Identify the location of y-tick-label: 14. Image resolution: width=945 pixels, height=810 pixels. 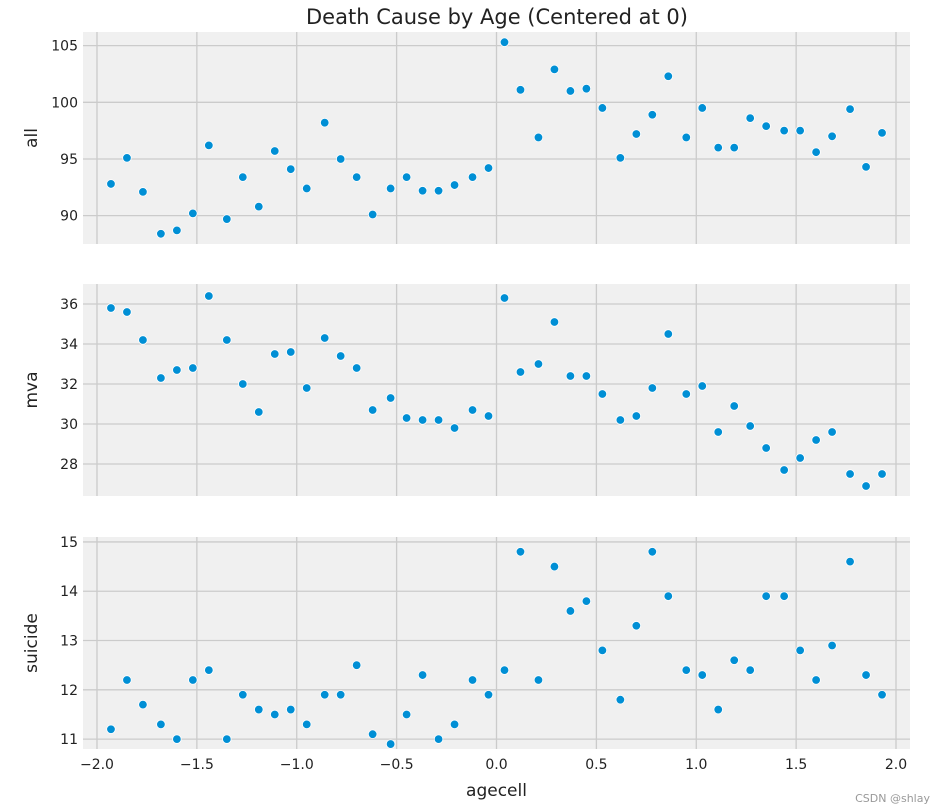
(69, 592).